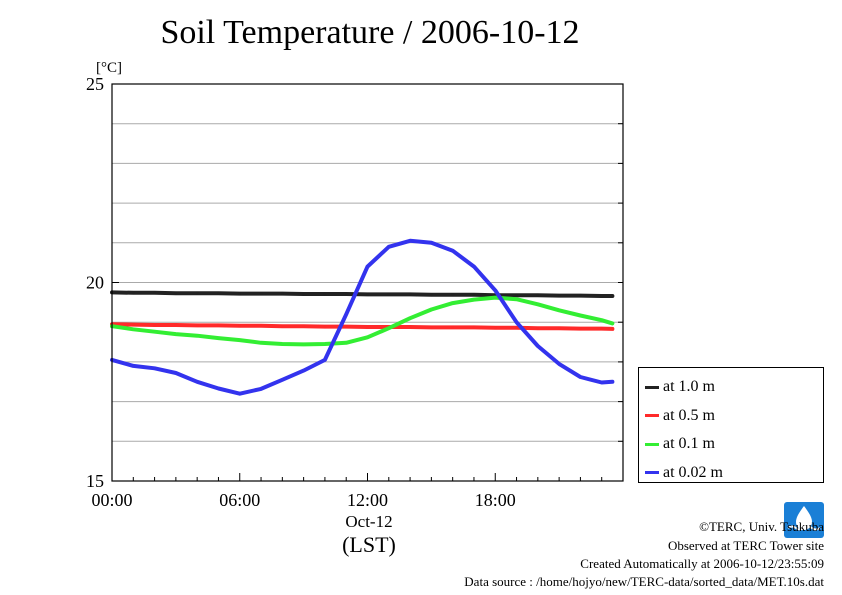 The width and height of the screenshot is (842, 595). Describe the element at coordinates (370, 32) in the screenshot. I see `chart-title: Soil Temperature / 2006-10-12` at that location.